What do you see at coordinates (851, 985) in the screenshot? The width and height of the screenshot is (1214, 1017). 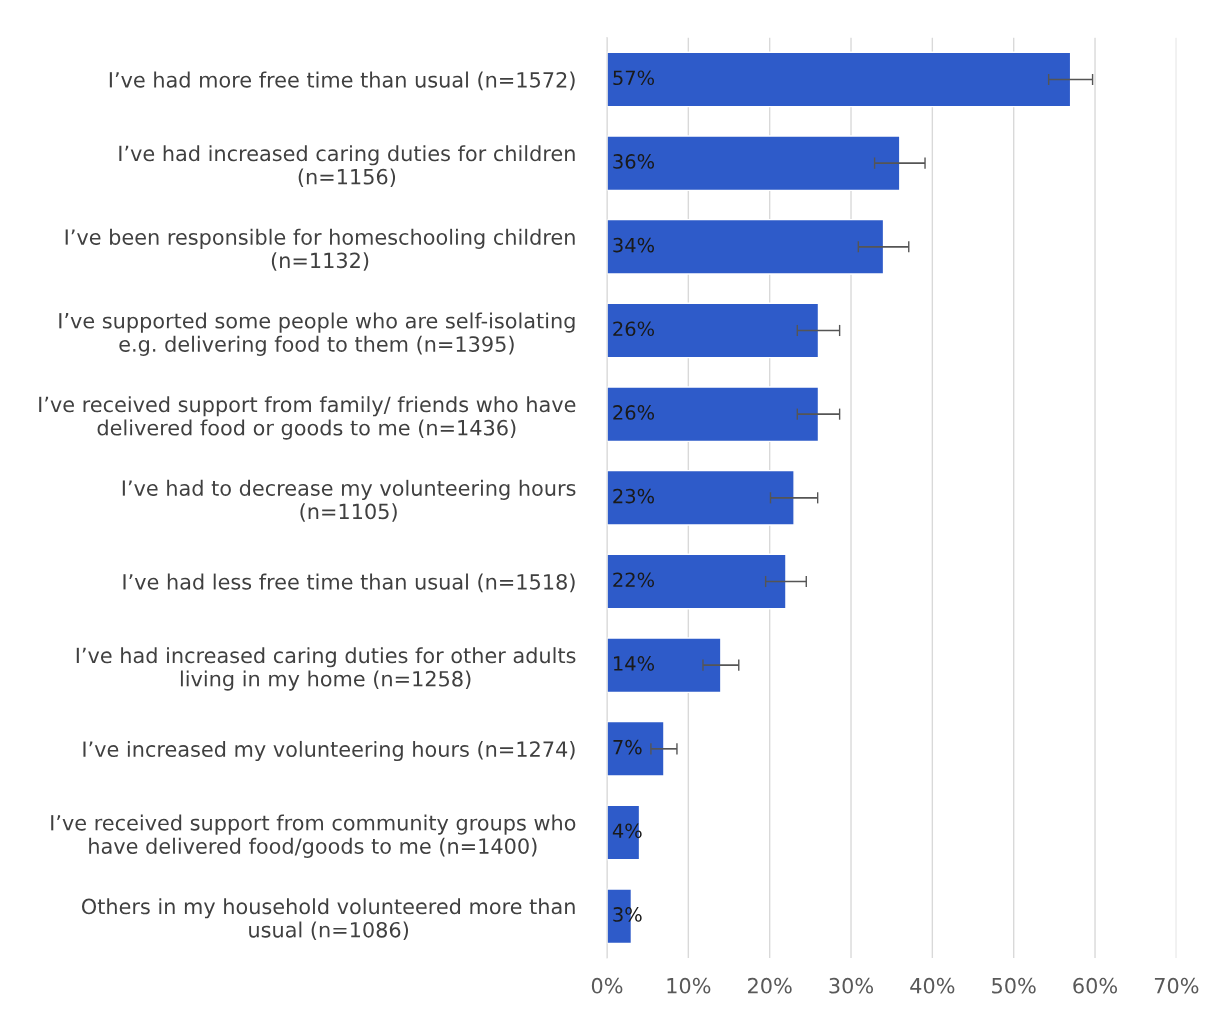 I see `x-tick-label: 30%` at bounding box center [851, 985].